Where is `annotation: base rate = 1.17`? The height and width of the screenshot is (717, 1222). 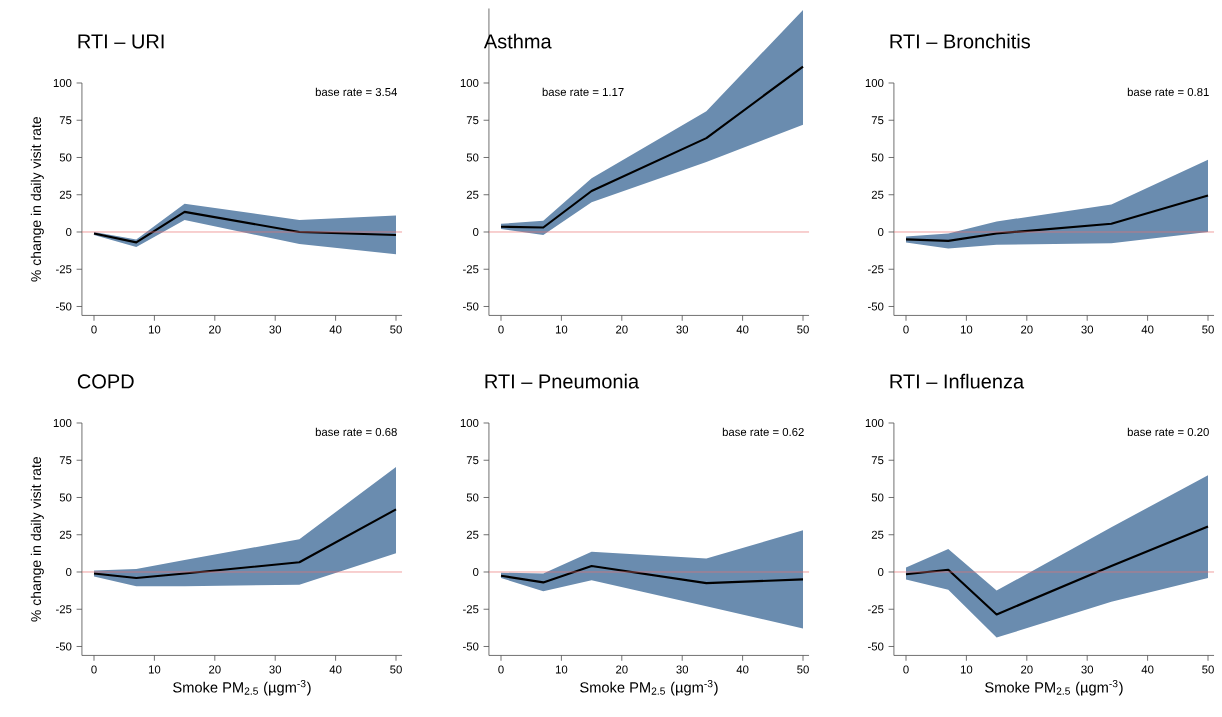
annotation: base rate = 1.17 is located at coordinates (583, 92).